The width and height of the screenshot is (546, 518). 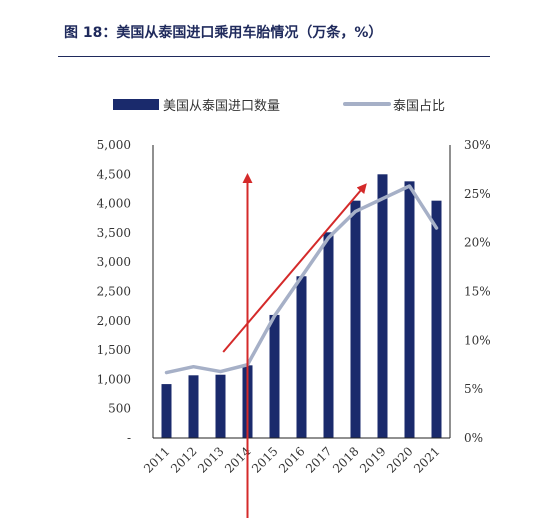 I want to click on x-tick-label-2019: 2019, so click(x=372, y=459).